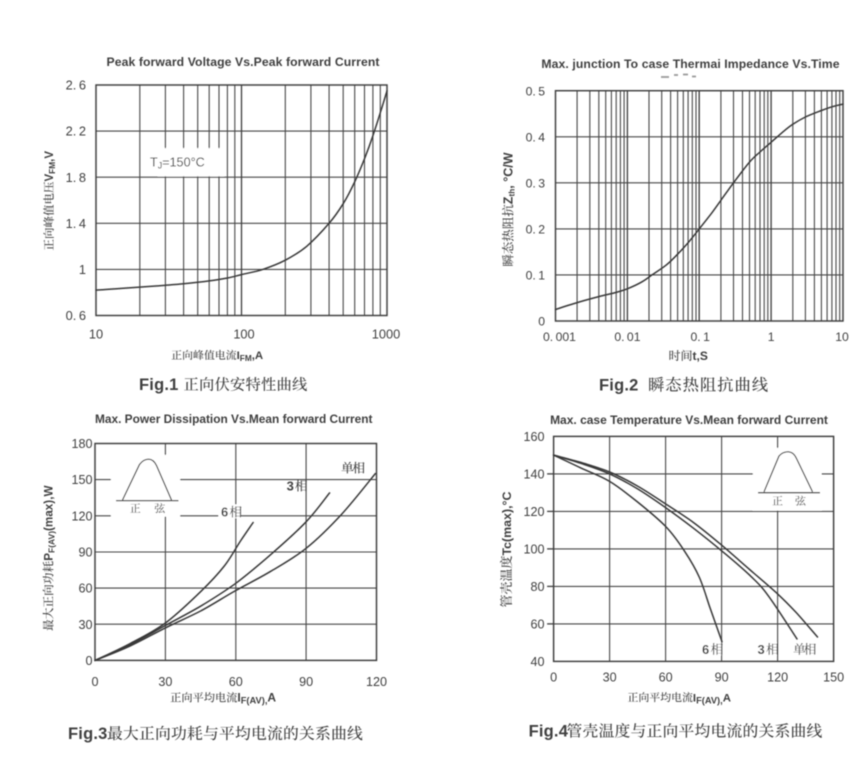 Image resolution: width=868 pixels, height=768 pixels. What do you see at coordinates (250, 356) in the screenshot?
I see `svg-text: IFM,A` at bounding box center [250, 356].